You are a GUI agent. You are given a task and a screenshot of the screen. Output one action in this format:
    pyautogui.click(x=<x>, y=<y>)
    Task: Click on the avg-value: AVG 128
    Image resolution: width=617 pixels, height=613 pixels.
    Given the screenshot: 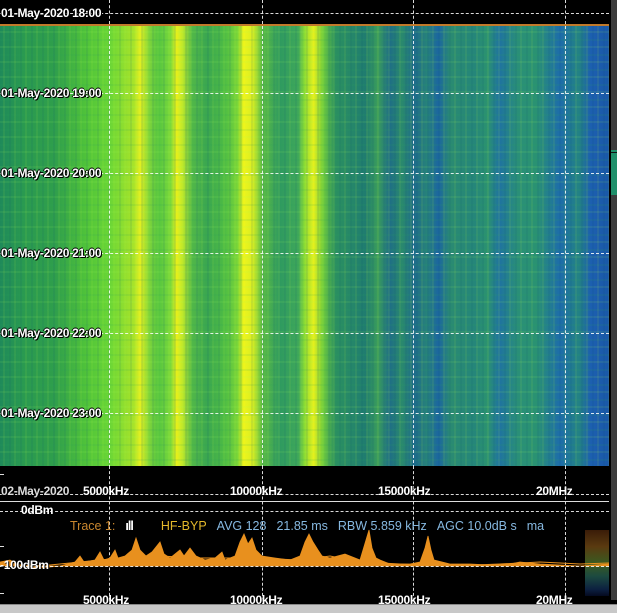 What is the action you would take?
    pyautogui.click(x=241, y=526)
    